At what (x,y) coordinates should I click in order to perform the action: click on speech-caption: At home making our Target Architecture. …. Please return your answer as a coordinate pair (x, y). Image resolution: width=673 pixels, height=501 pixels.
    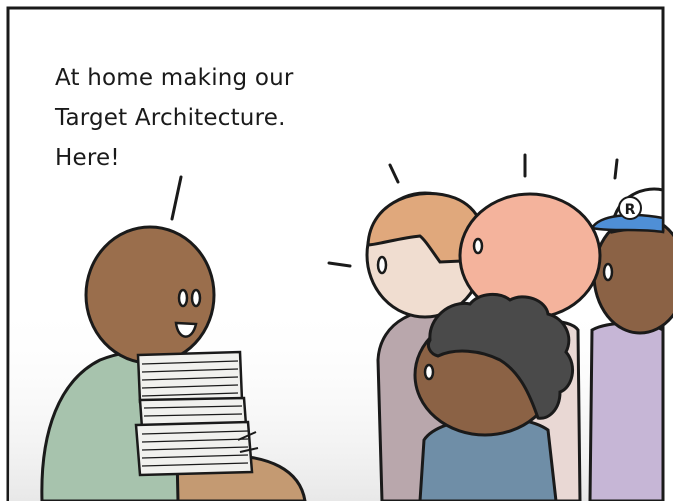
    Looking at the image, I should click on (205, 118).